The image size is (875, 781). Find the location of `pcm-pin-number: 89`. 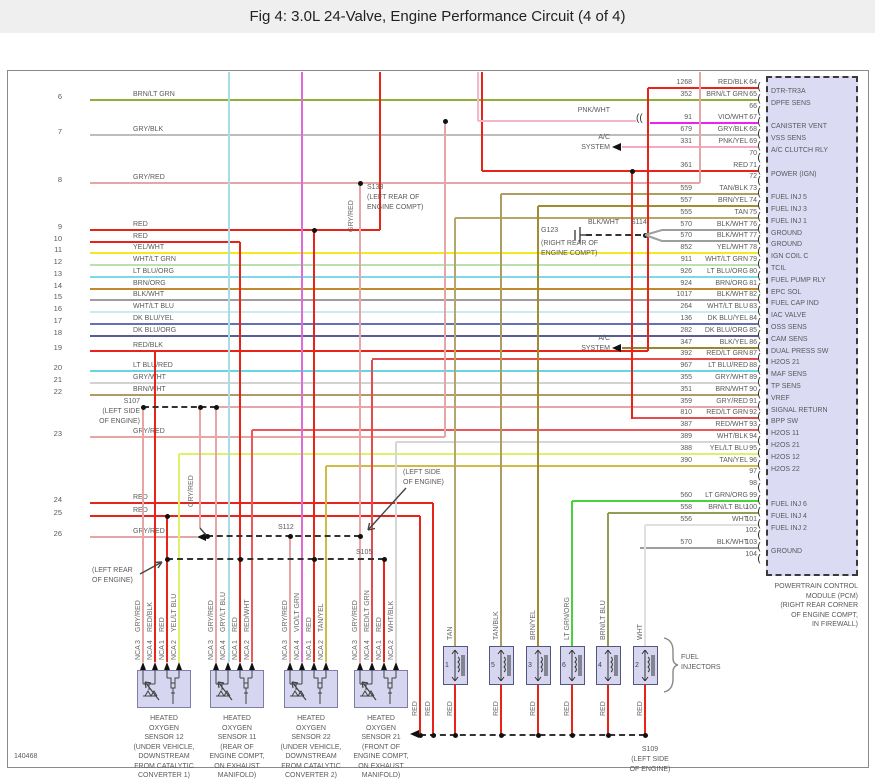

pcm-pin-number: 89 is located at coordinates (753, 377).